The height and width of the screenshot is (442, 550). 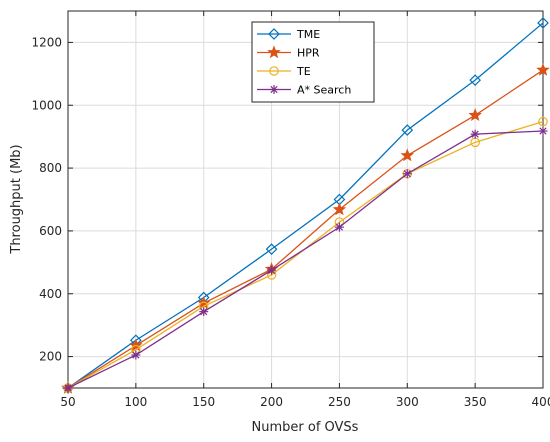 What do you see at coordinates (541, 402) in the screenshot?
I see `x-tick-label: 400` at bounding box center [541, 402].